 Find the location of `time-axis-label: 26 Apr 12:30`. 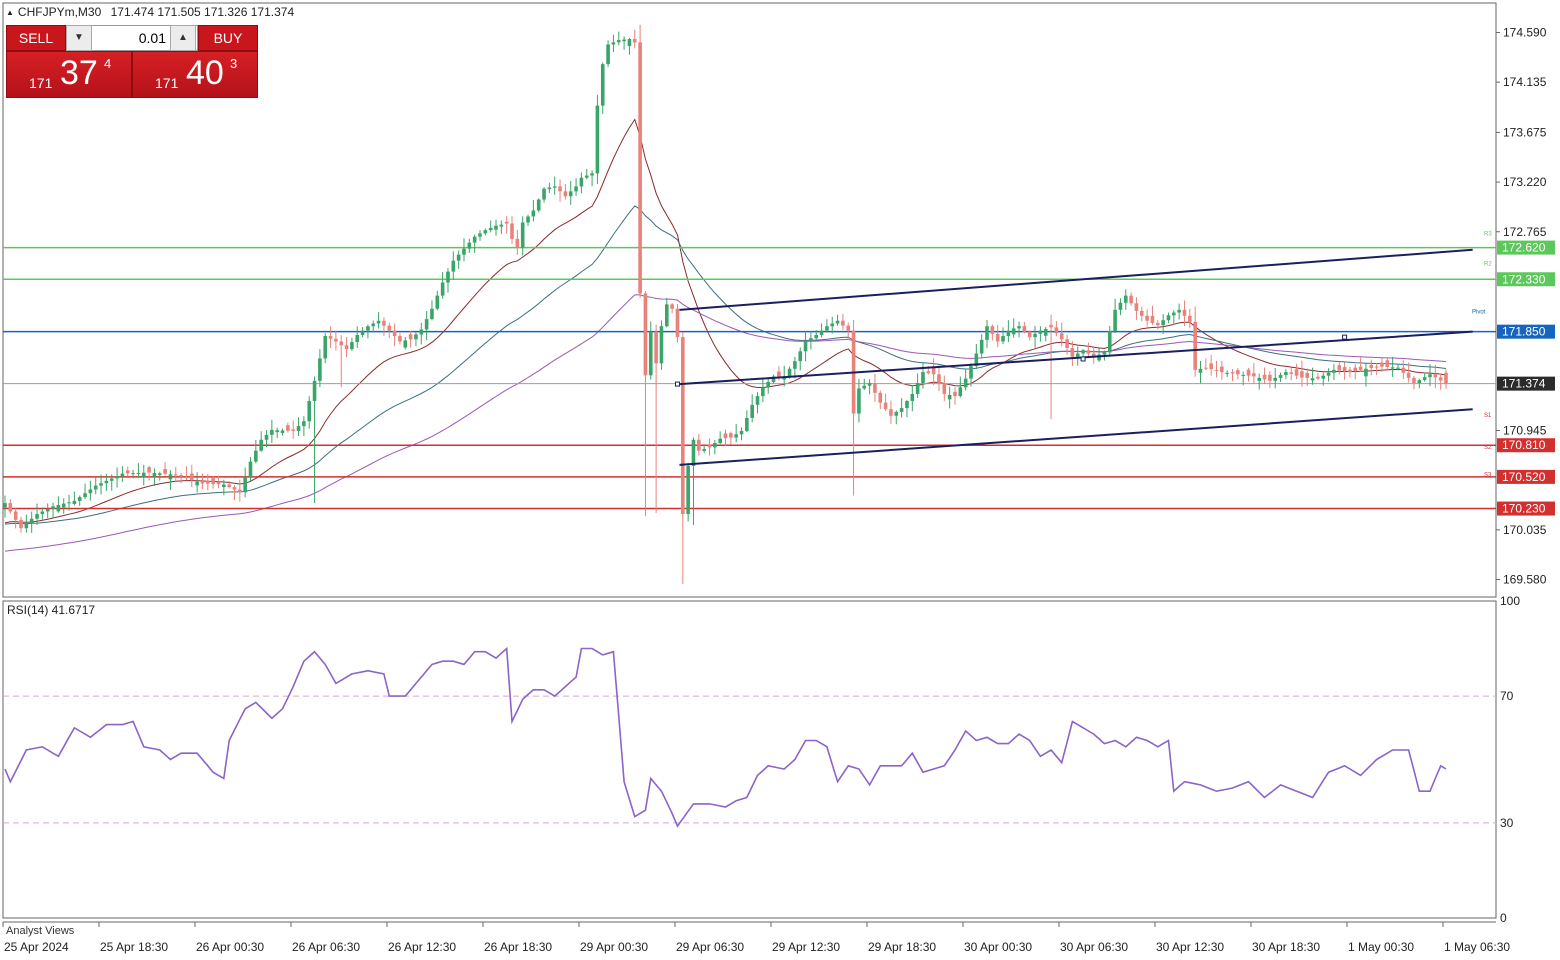

time-axis-label: 26 Apr 12:30 is located at coordinates (422, 947).